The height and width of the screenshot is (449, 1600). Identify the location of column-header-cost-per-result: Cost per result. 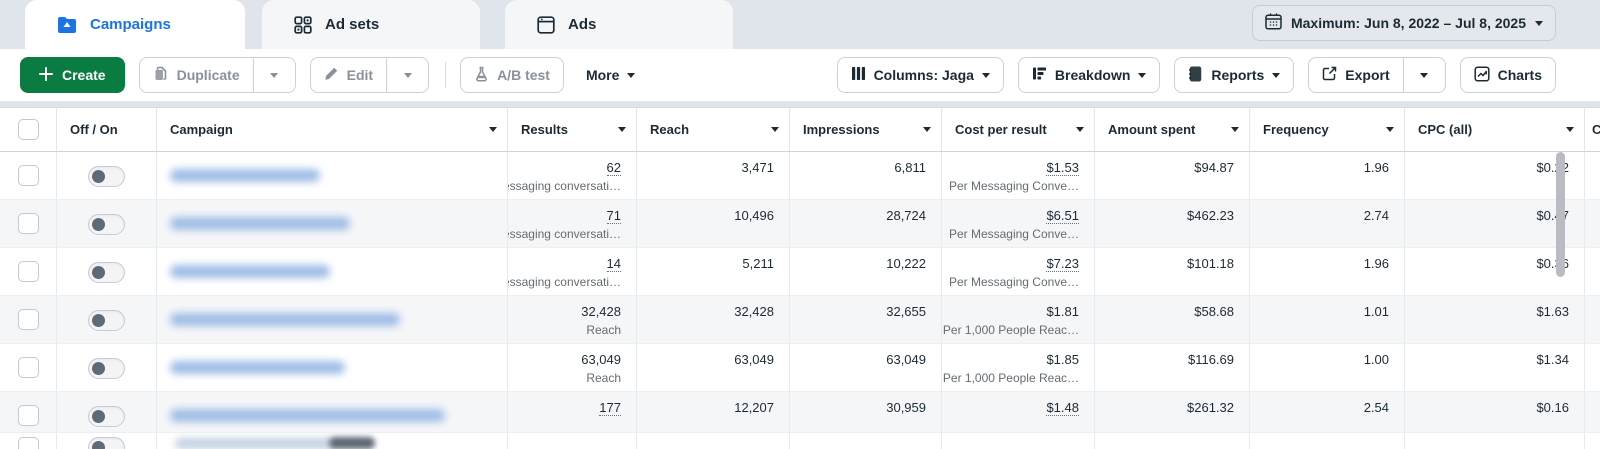
(1018, 129).